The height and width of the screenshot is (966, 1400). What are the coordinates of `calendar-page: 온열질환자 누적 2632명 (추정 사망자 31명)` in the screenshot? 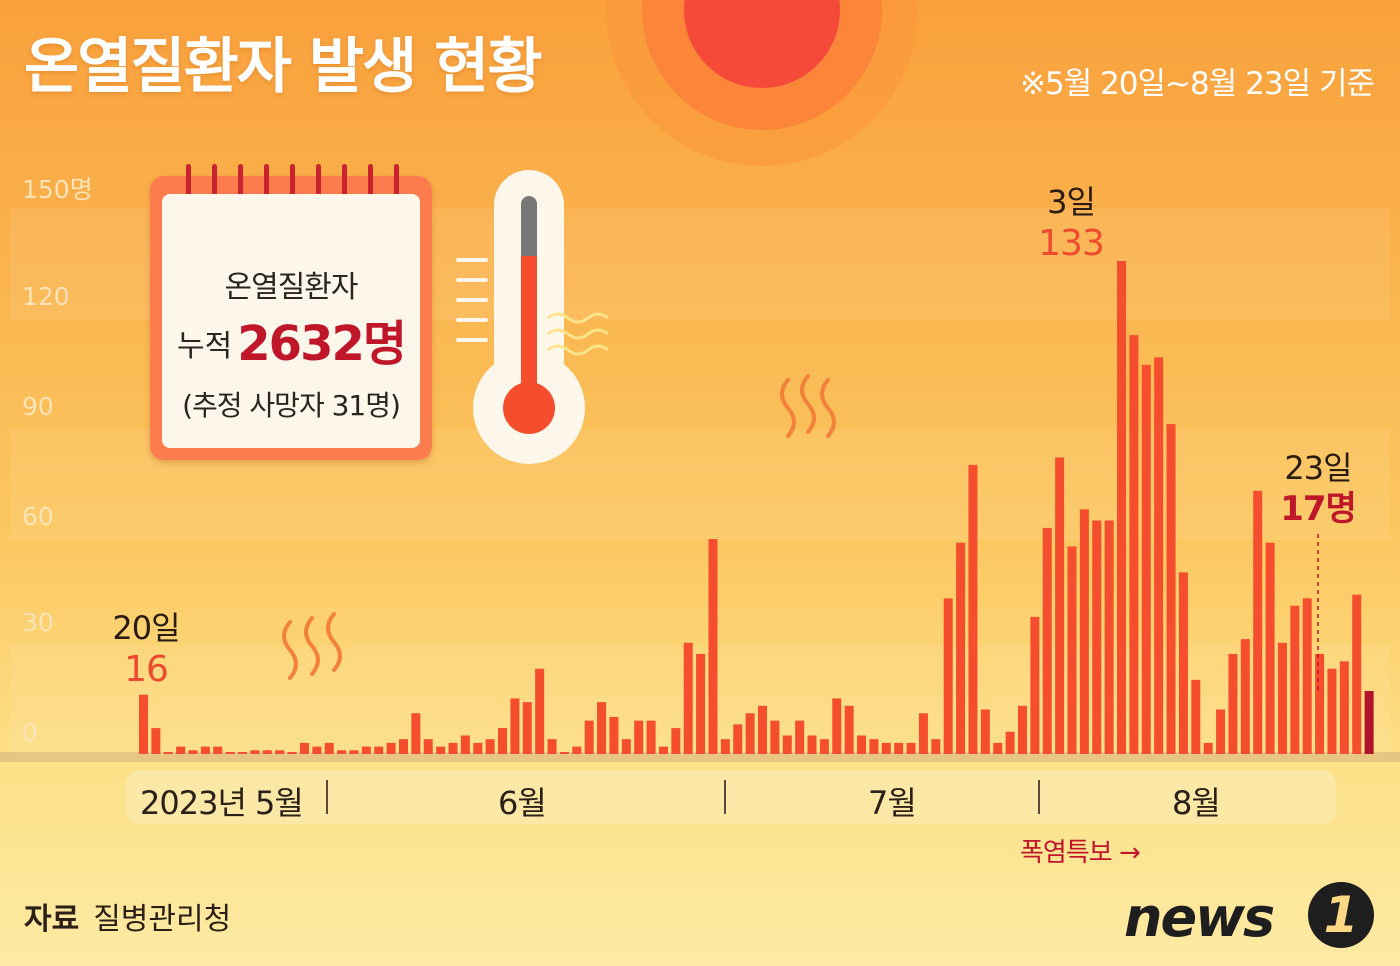 It's located at (291, 321).